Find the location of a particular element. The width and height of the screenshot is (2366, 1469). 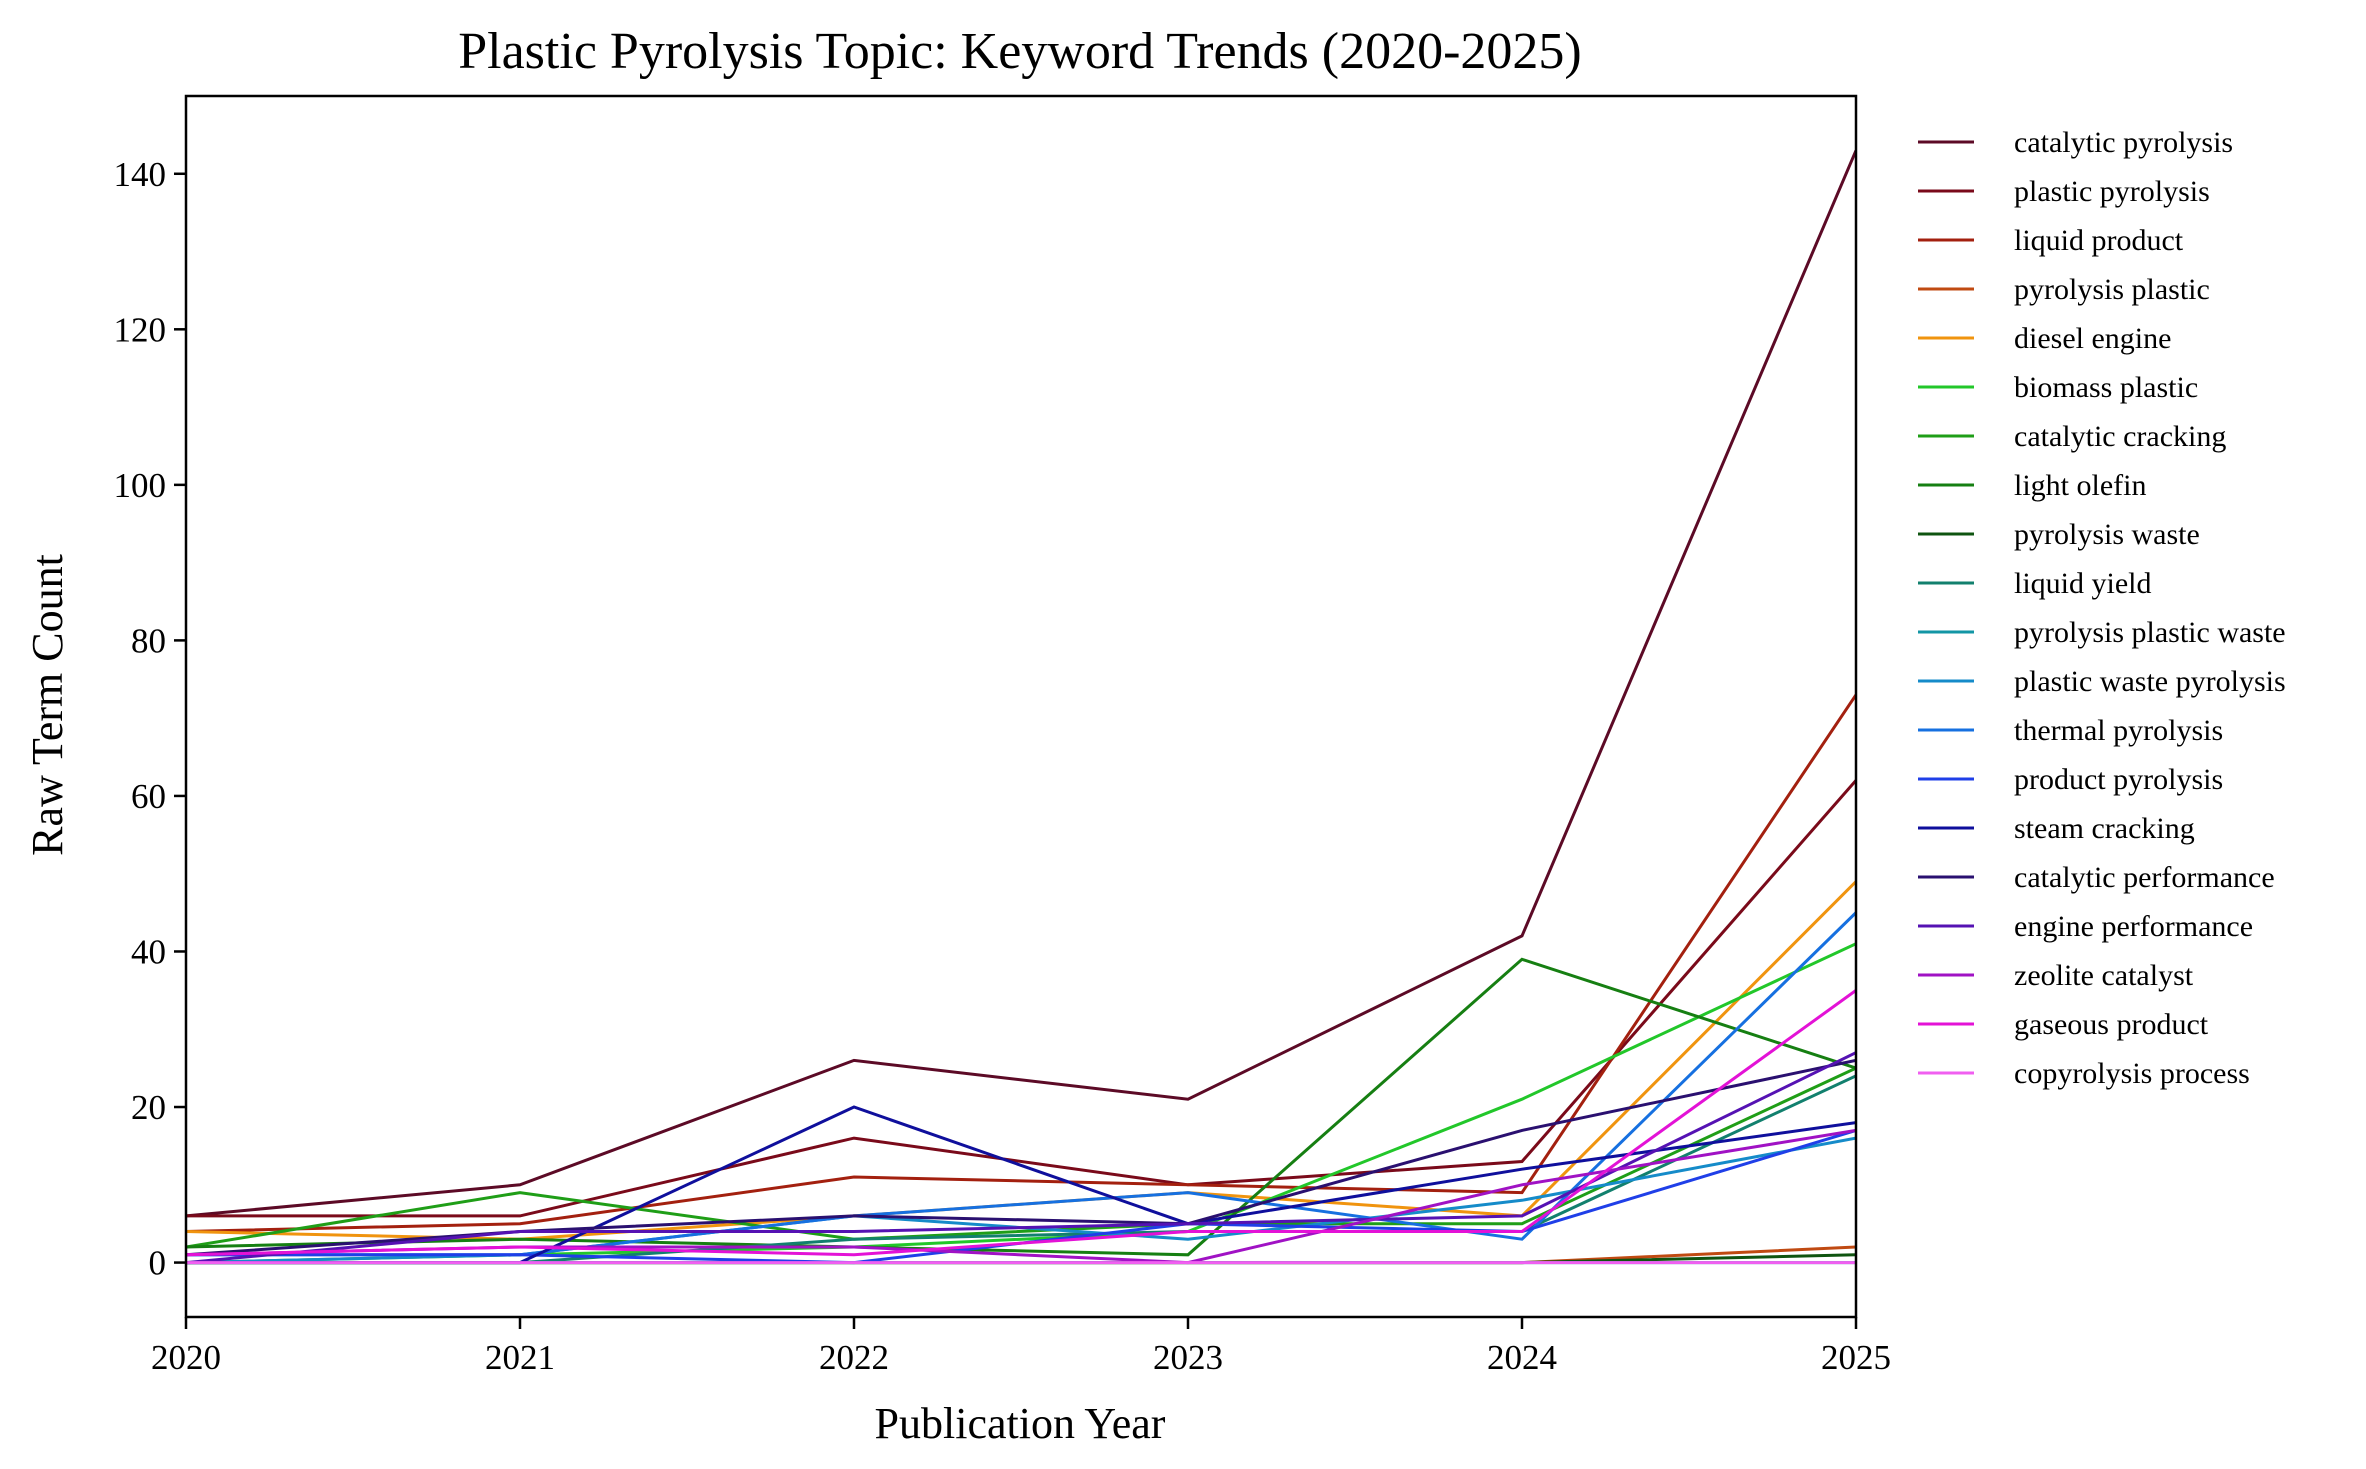

legend-label-3: liquid product is located at coordinates (2099, 240).